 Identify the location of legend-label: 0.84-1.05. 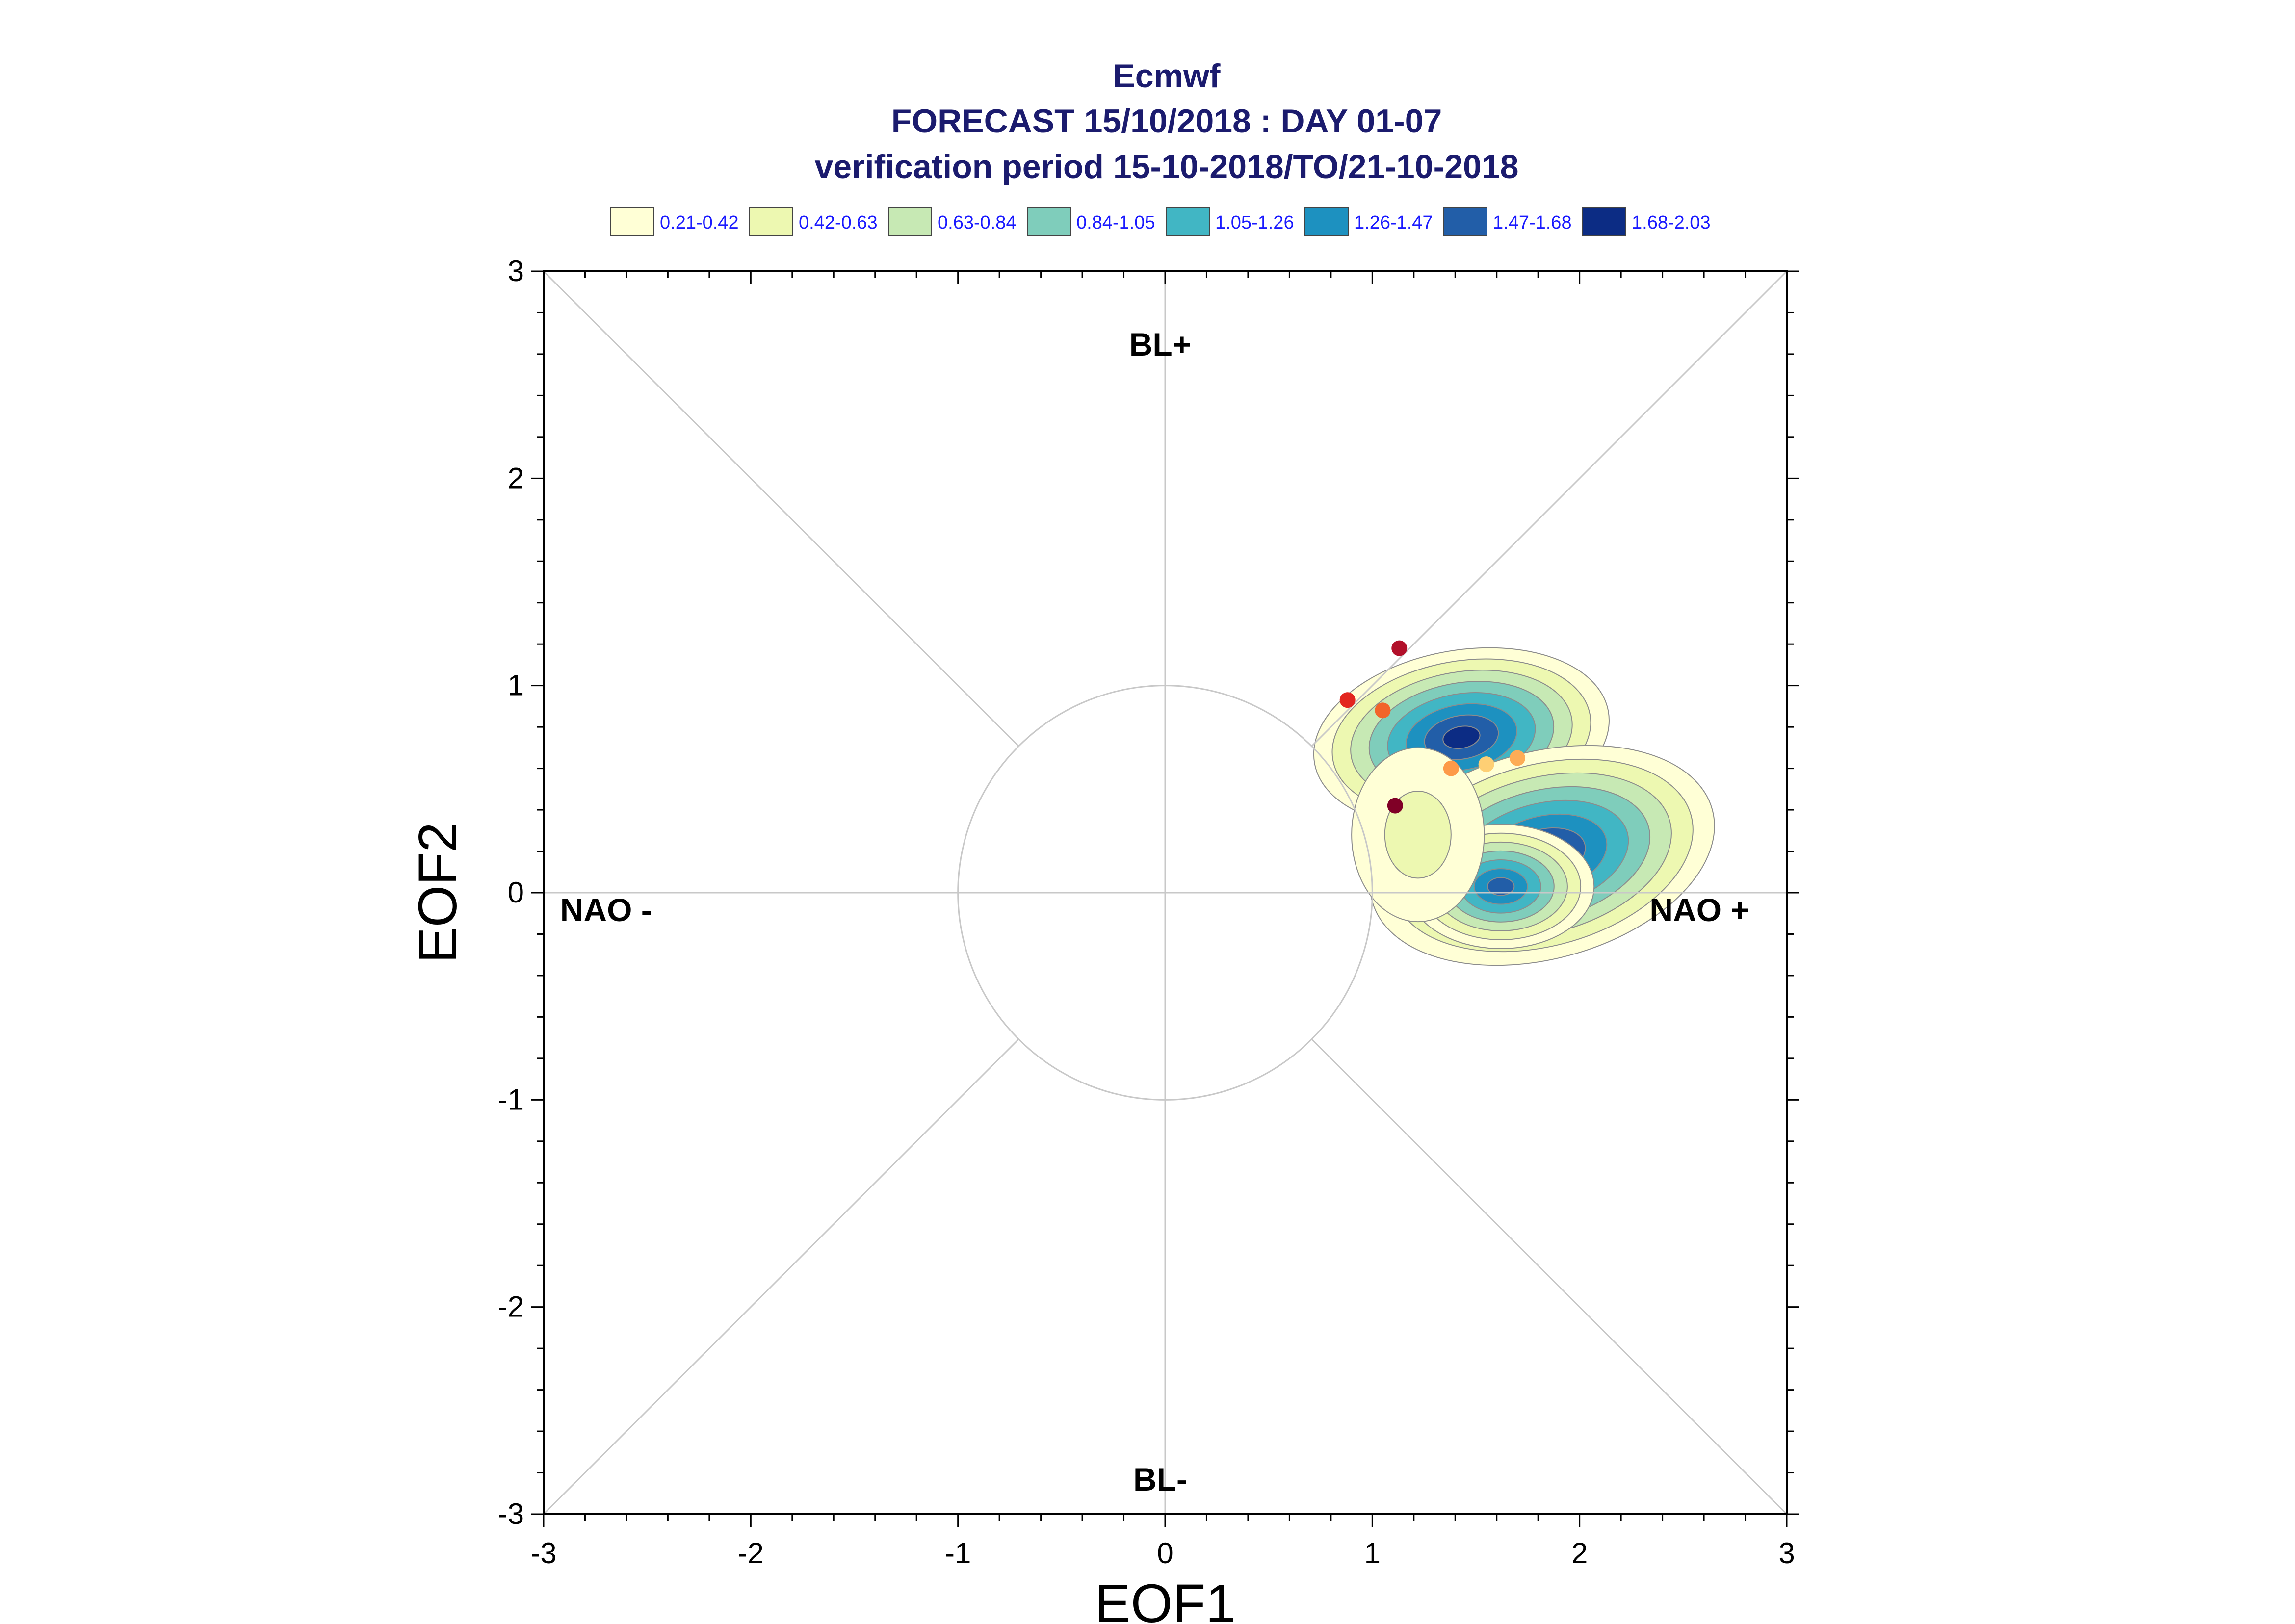
(1116, 222).